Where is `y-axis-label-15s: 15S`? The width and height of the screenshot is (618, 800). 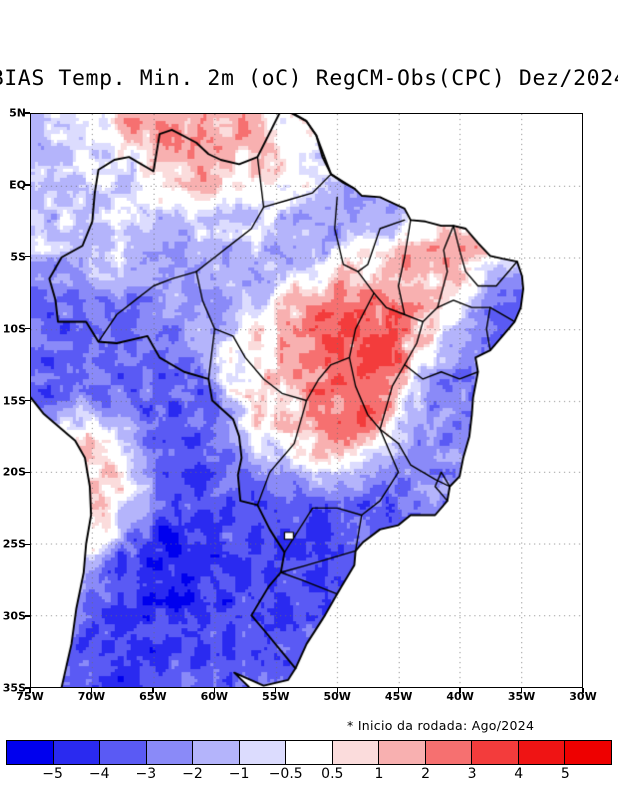 y-axis-label-15s: 15S is located at coordinates (14, 400).